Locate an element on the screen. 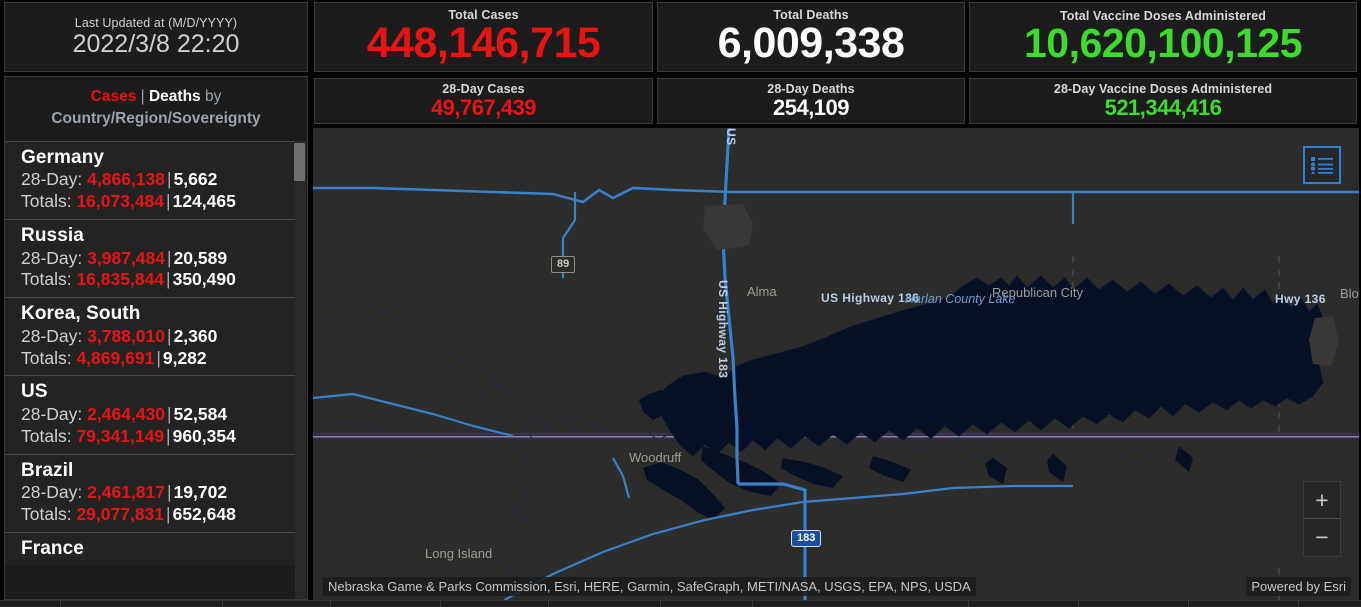 This screenshot has height=607, width=1361. route-shield-183: 183 is located at coordinates (806, 538).